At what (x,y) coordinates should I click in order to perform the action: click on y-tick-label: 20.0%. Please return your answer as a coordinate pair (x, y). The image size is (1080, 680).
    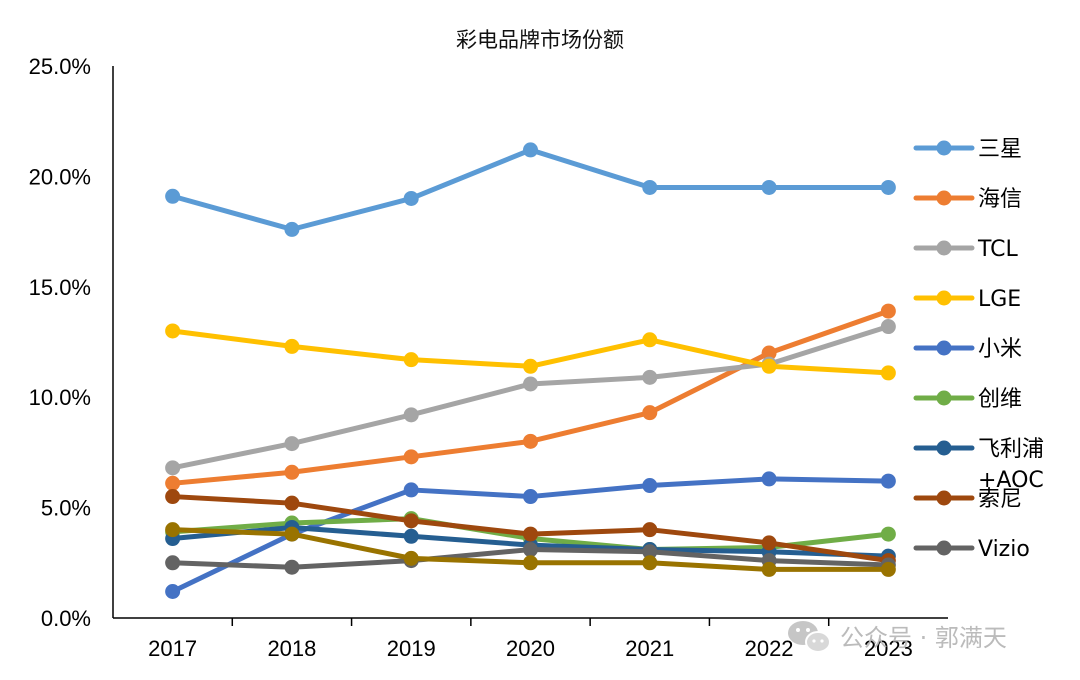
    Looking at the image, I should click on (60, 176).